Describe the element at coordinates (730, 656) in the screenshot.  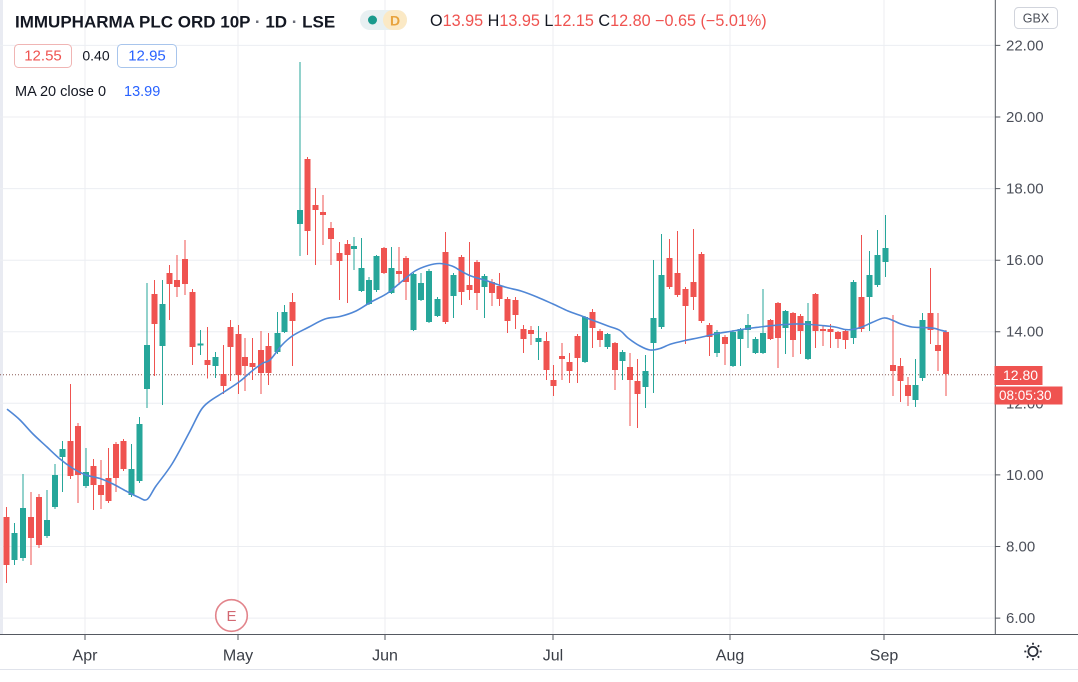
I see `svg-text: Aug` at that location.